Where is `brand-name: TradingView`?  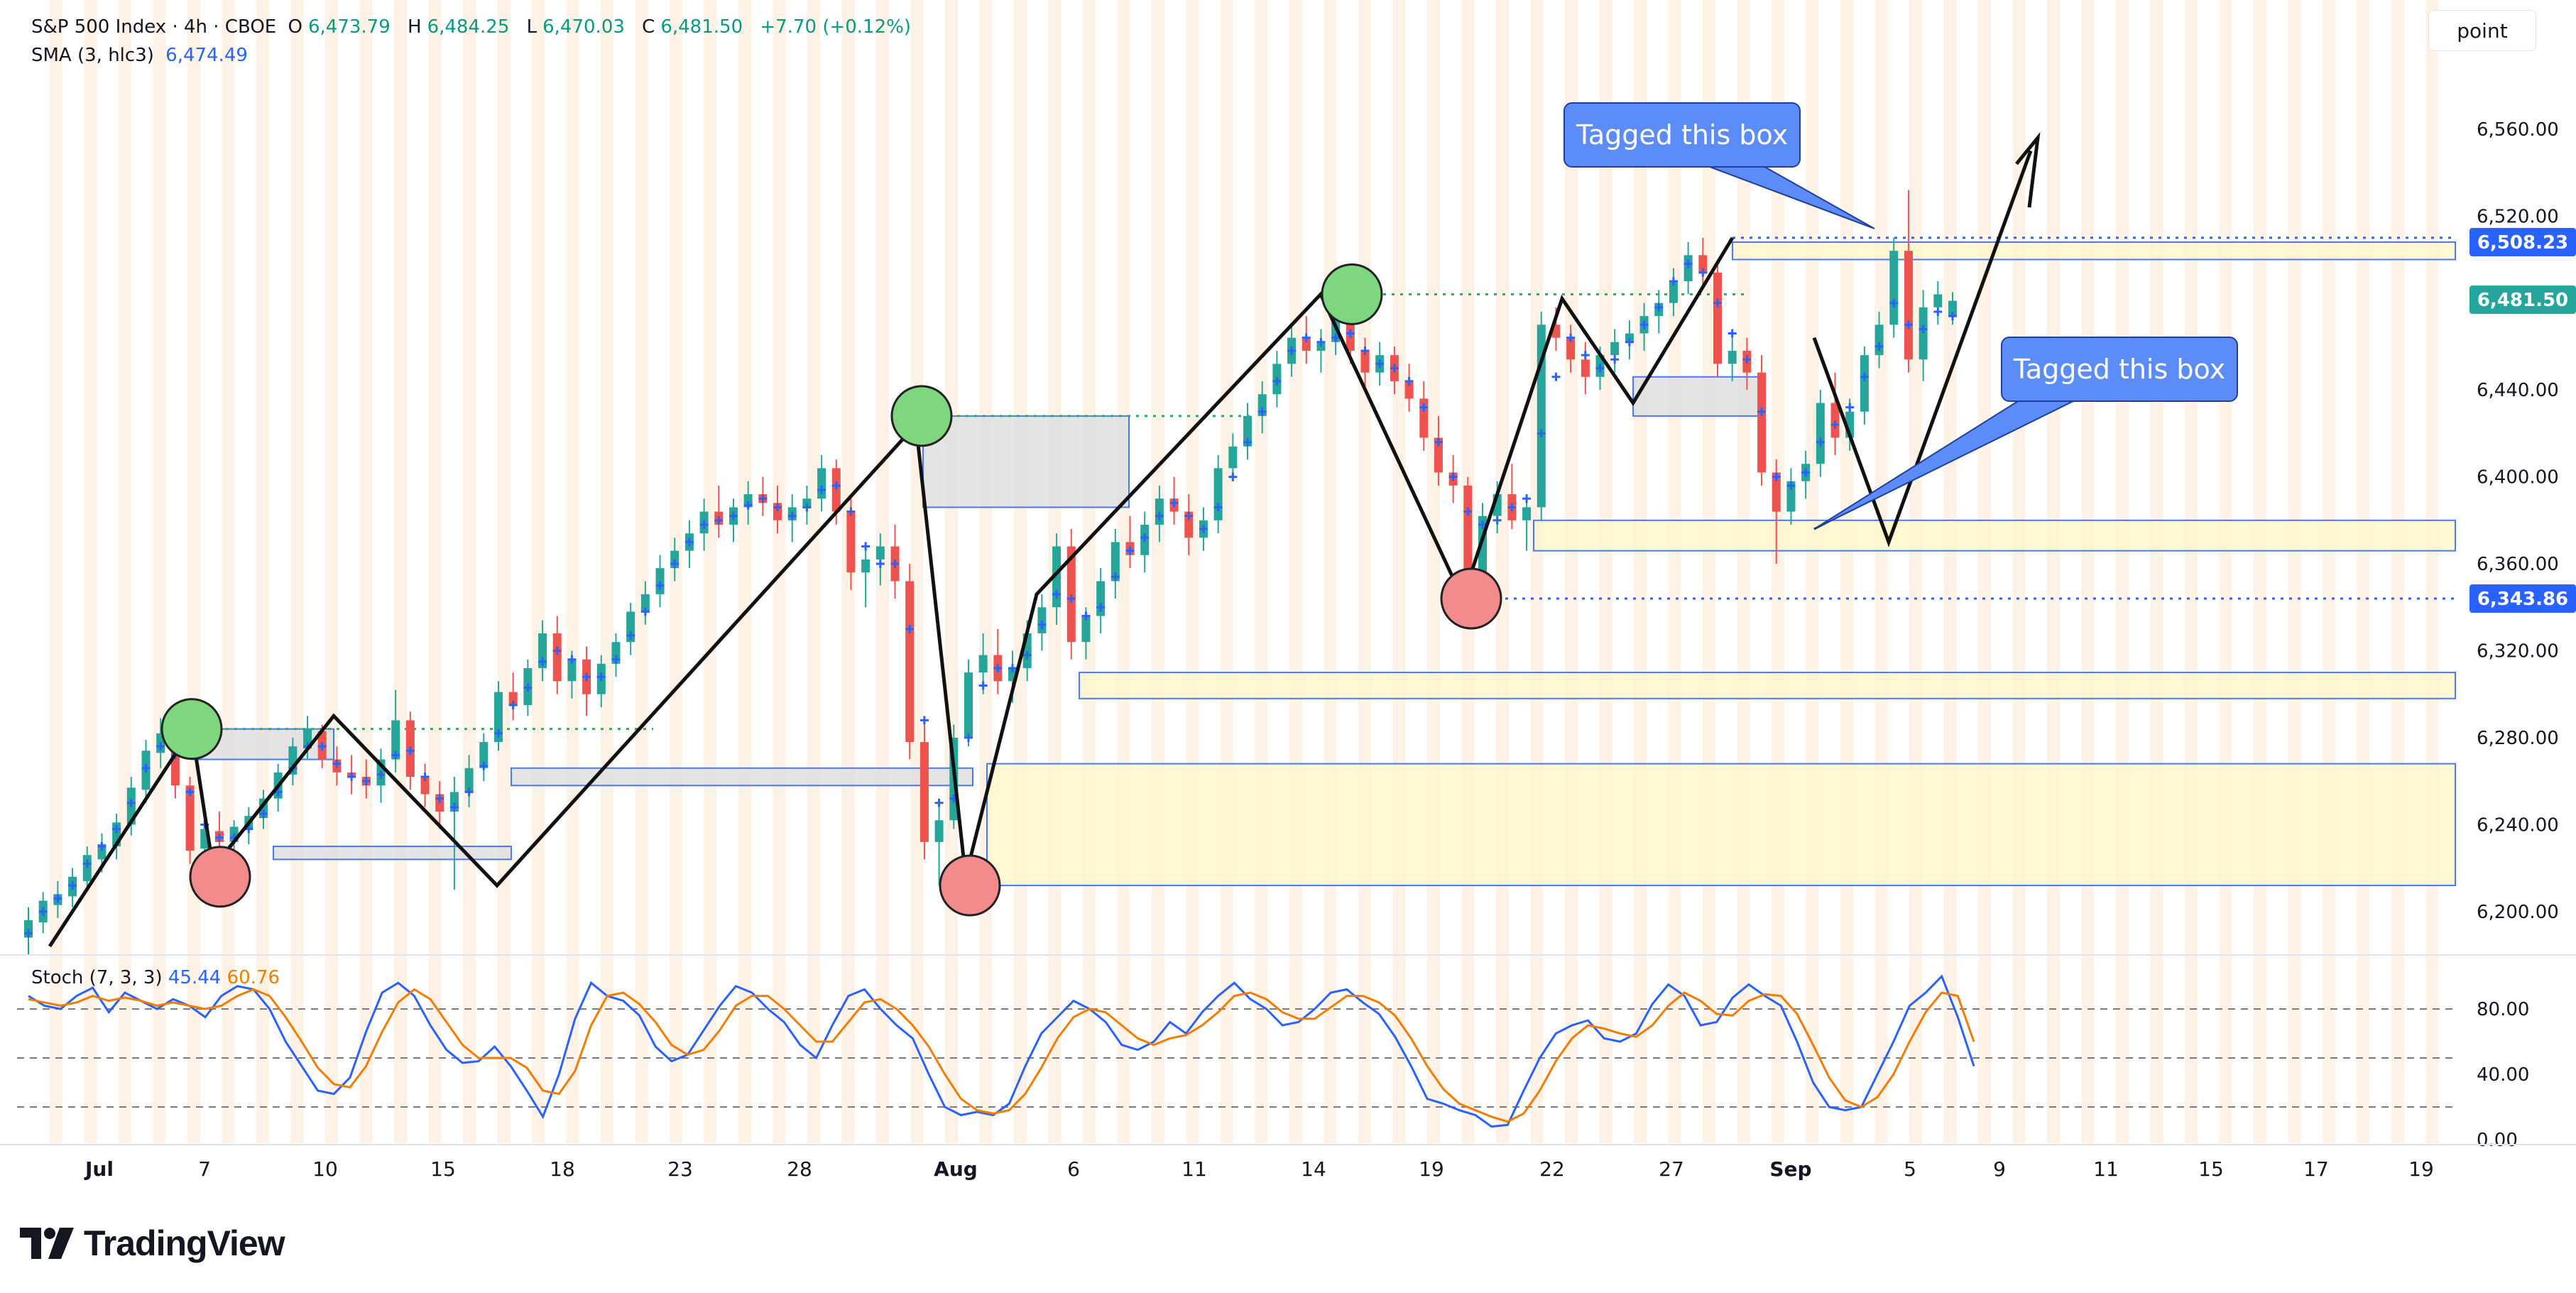
brand-name: TradingView is located at coordinates (184, 1243).